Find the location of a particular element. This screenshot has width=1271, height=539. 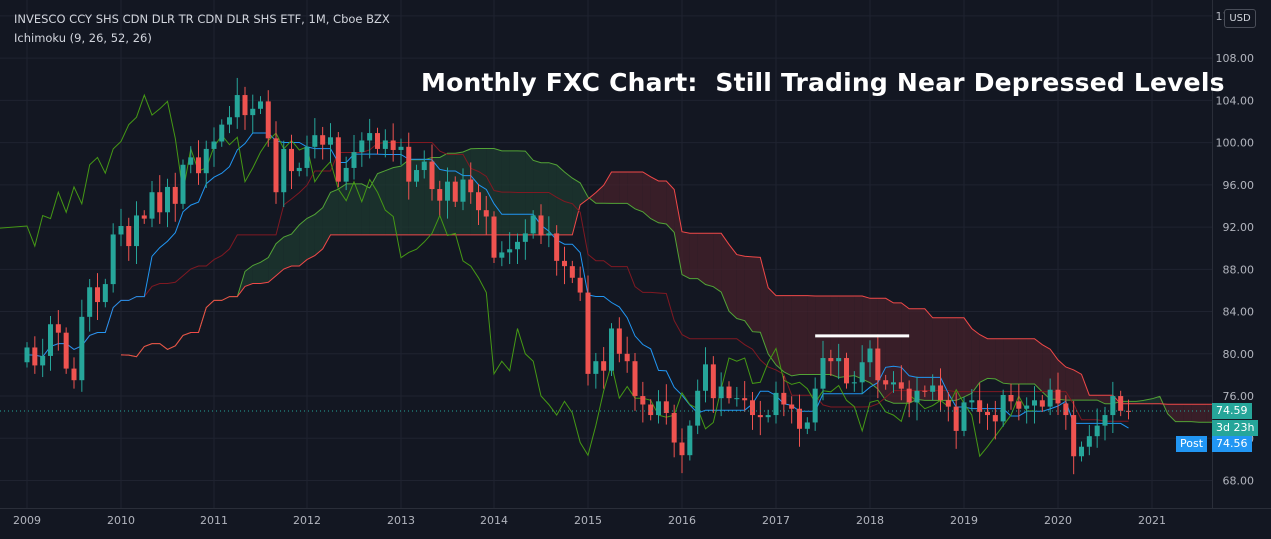

price-tick-label: 92.00 is located at coordinates (1239, 227).